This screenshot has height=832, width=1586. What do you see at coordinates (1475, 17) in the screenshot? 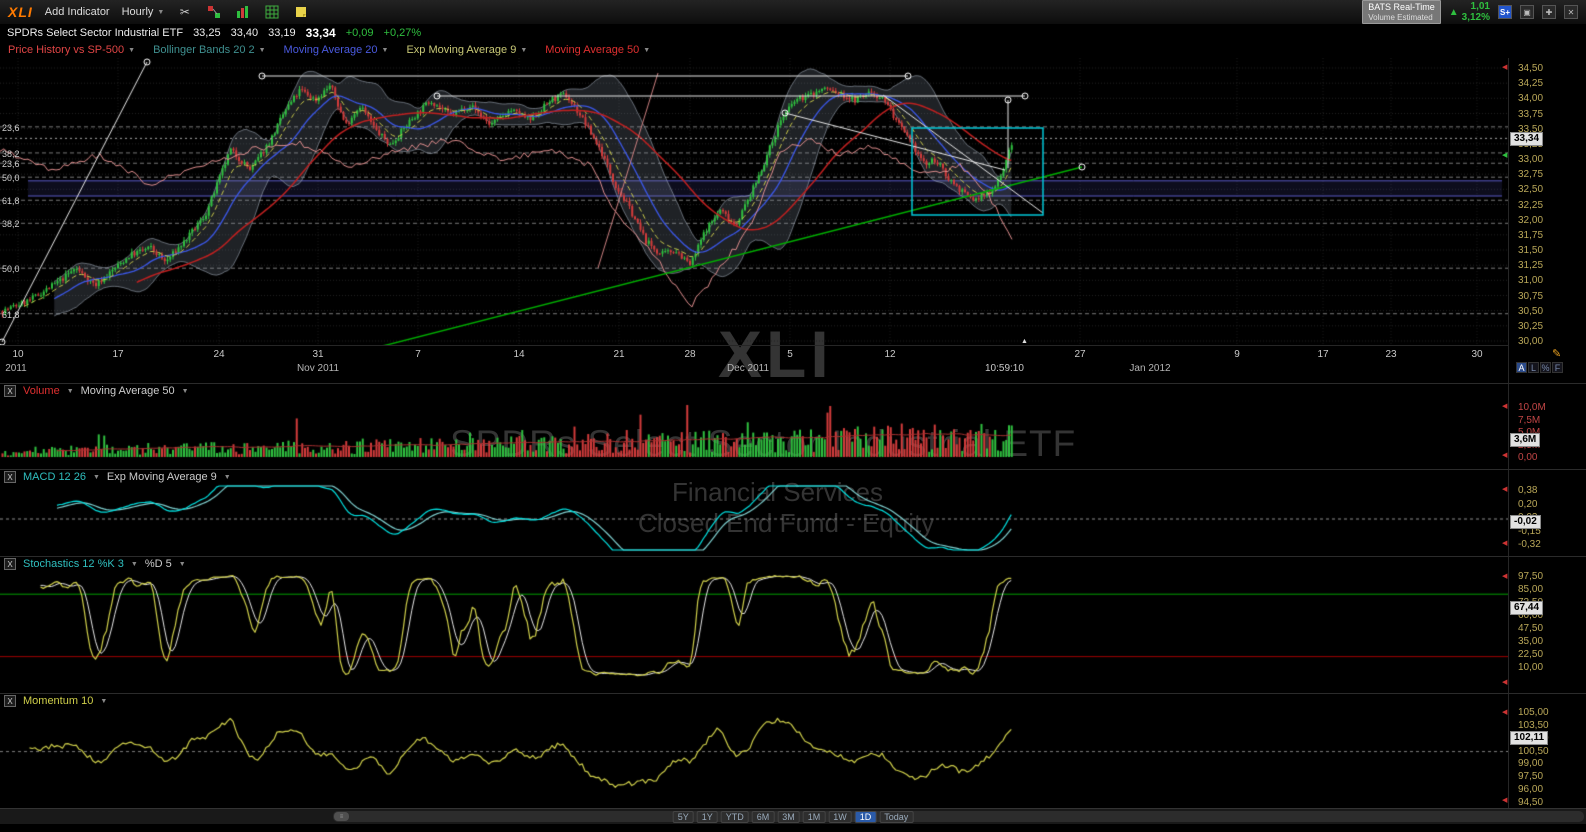
I see `change-percent: 3,12%` at bounding box center [1475, 17].